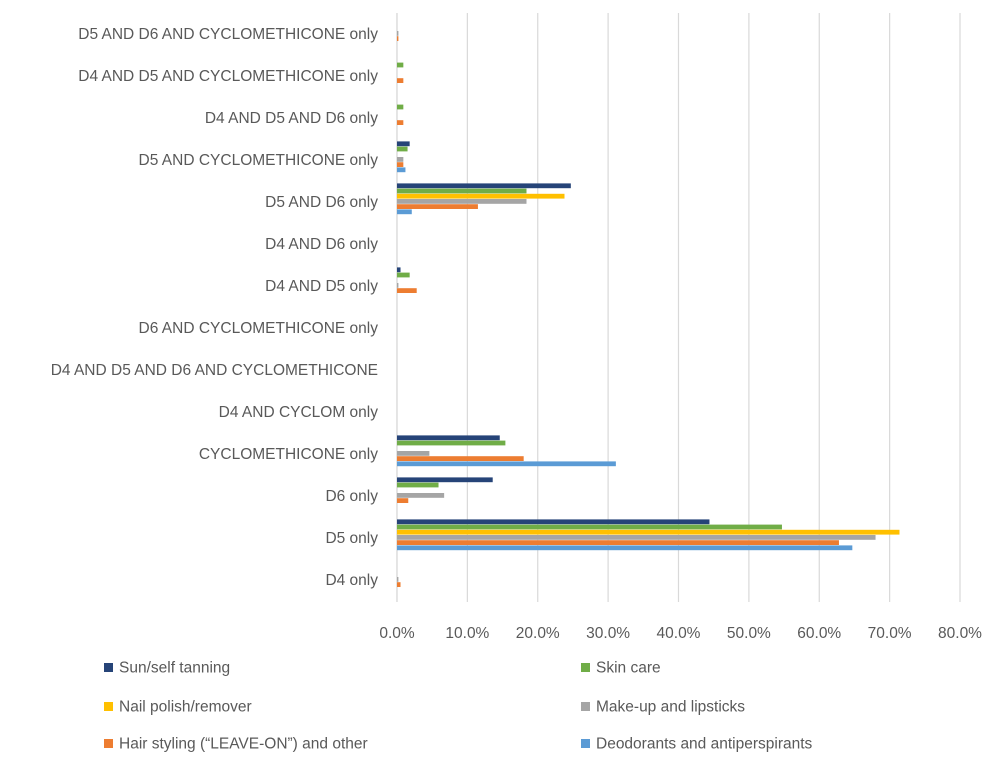  Describe the element at coordinates (608, 633) in the screenshot. I see `x-tick-label: 30.0%` at that location.